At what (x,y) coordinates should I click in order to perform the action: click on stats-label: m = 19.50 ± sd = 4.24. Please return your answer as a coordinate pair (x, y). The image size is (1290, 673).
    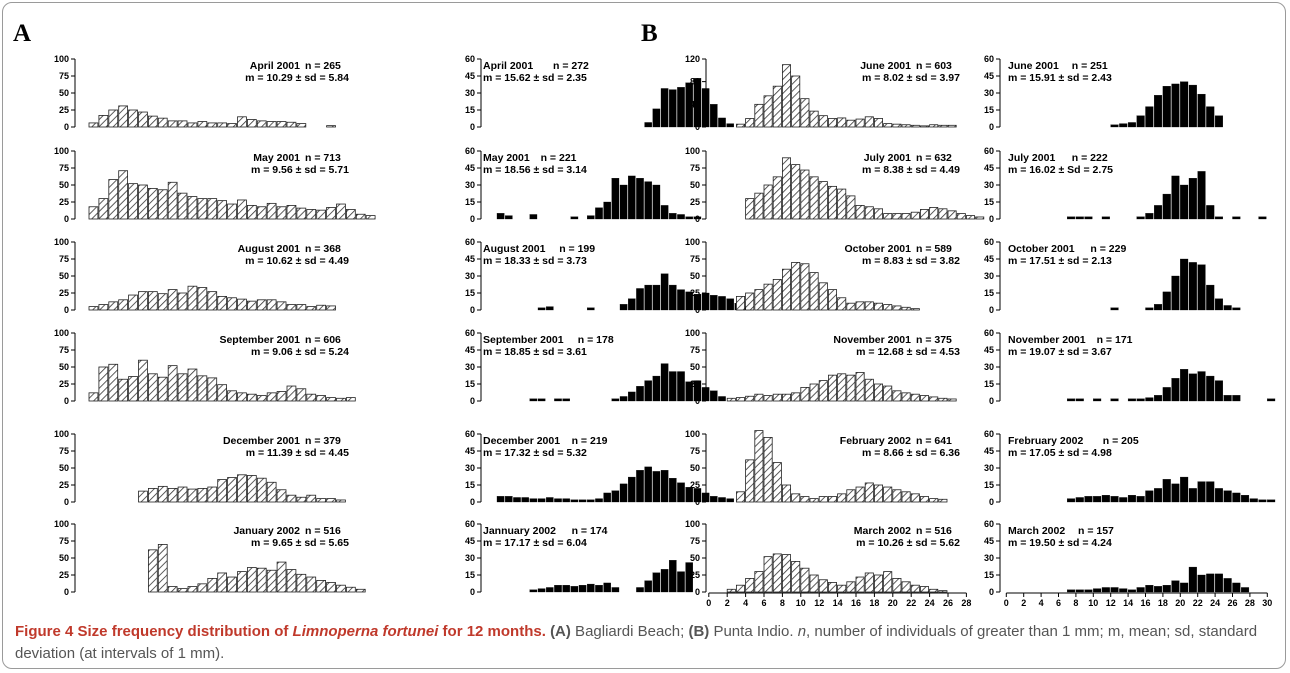
    Looking at the image, I should click on (1060, 543).